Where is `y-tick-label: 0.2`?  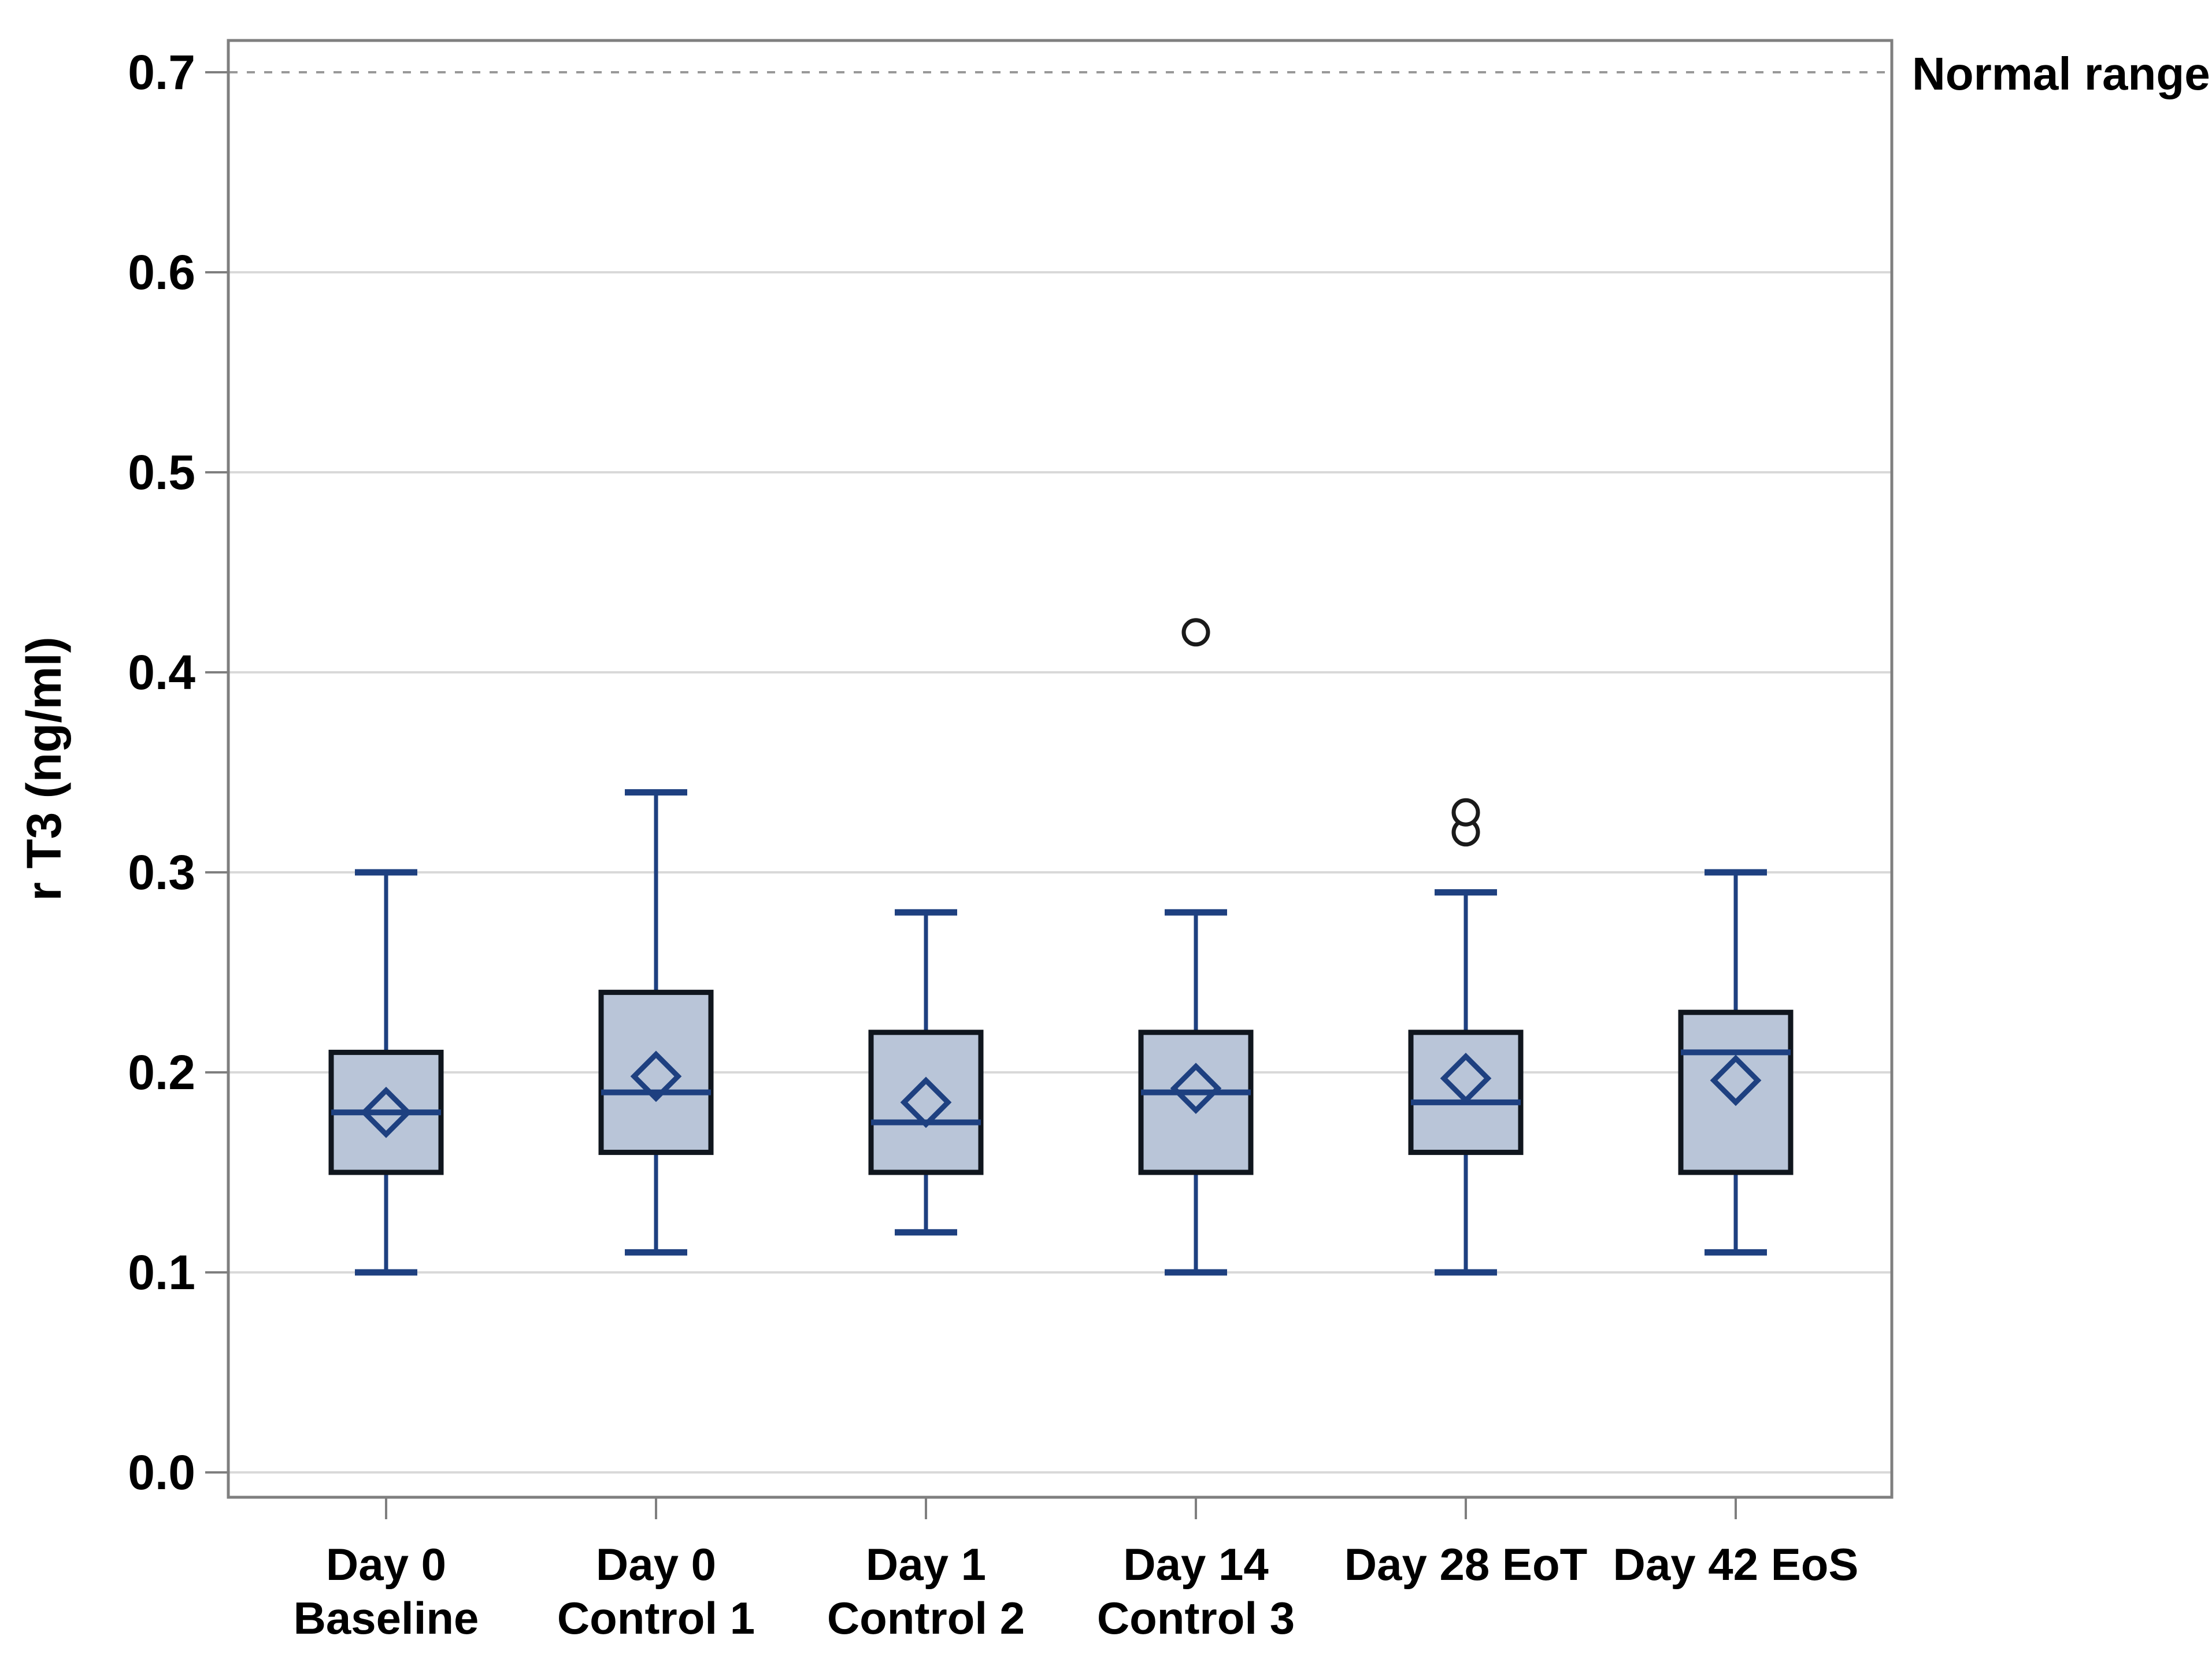 y-tick-label: 0.2 is located at coordinates (161, 1072).